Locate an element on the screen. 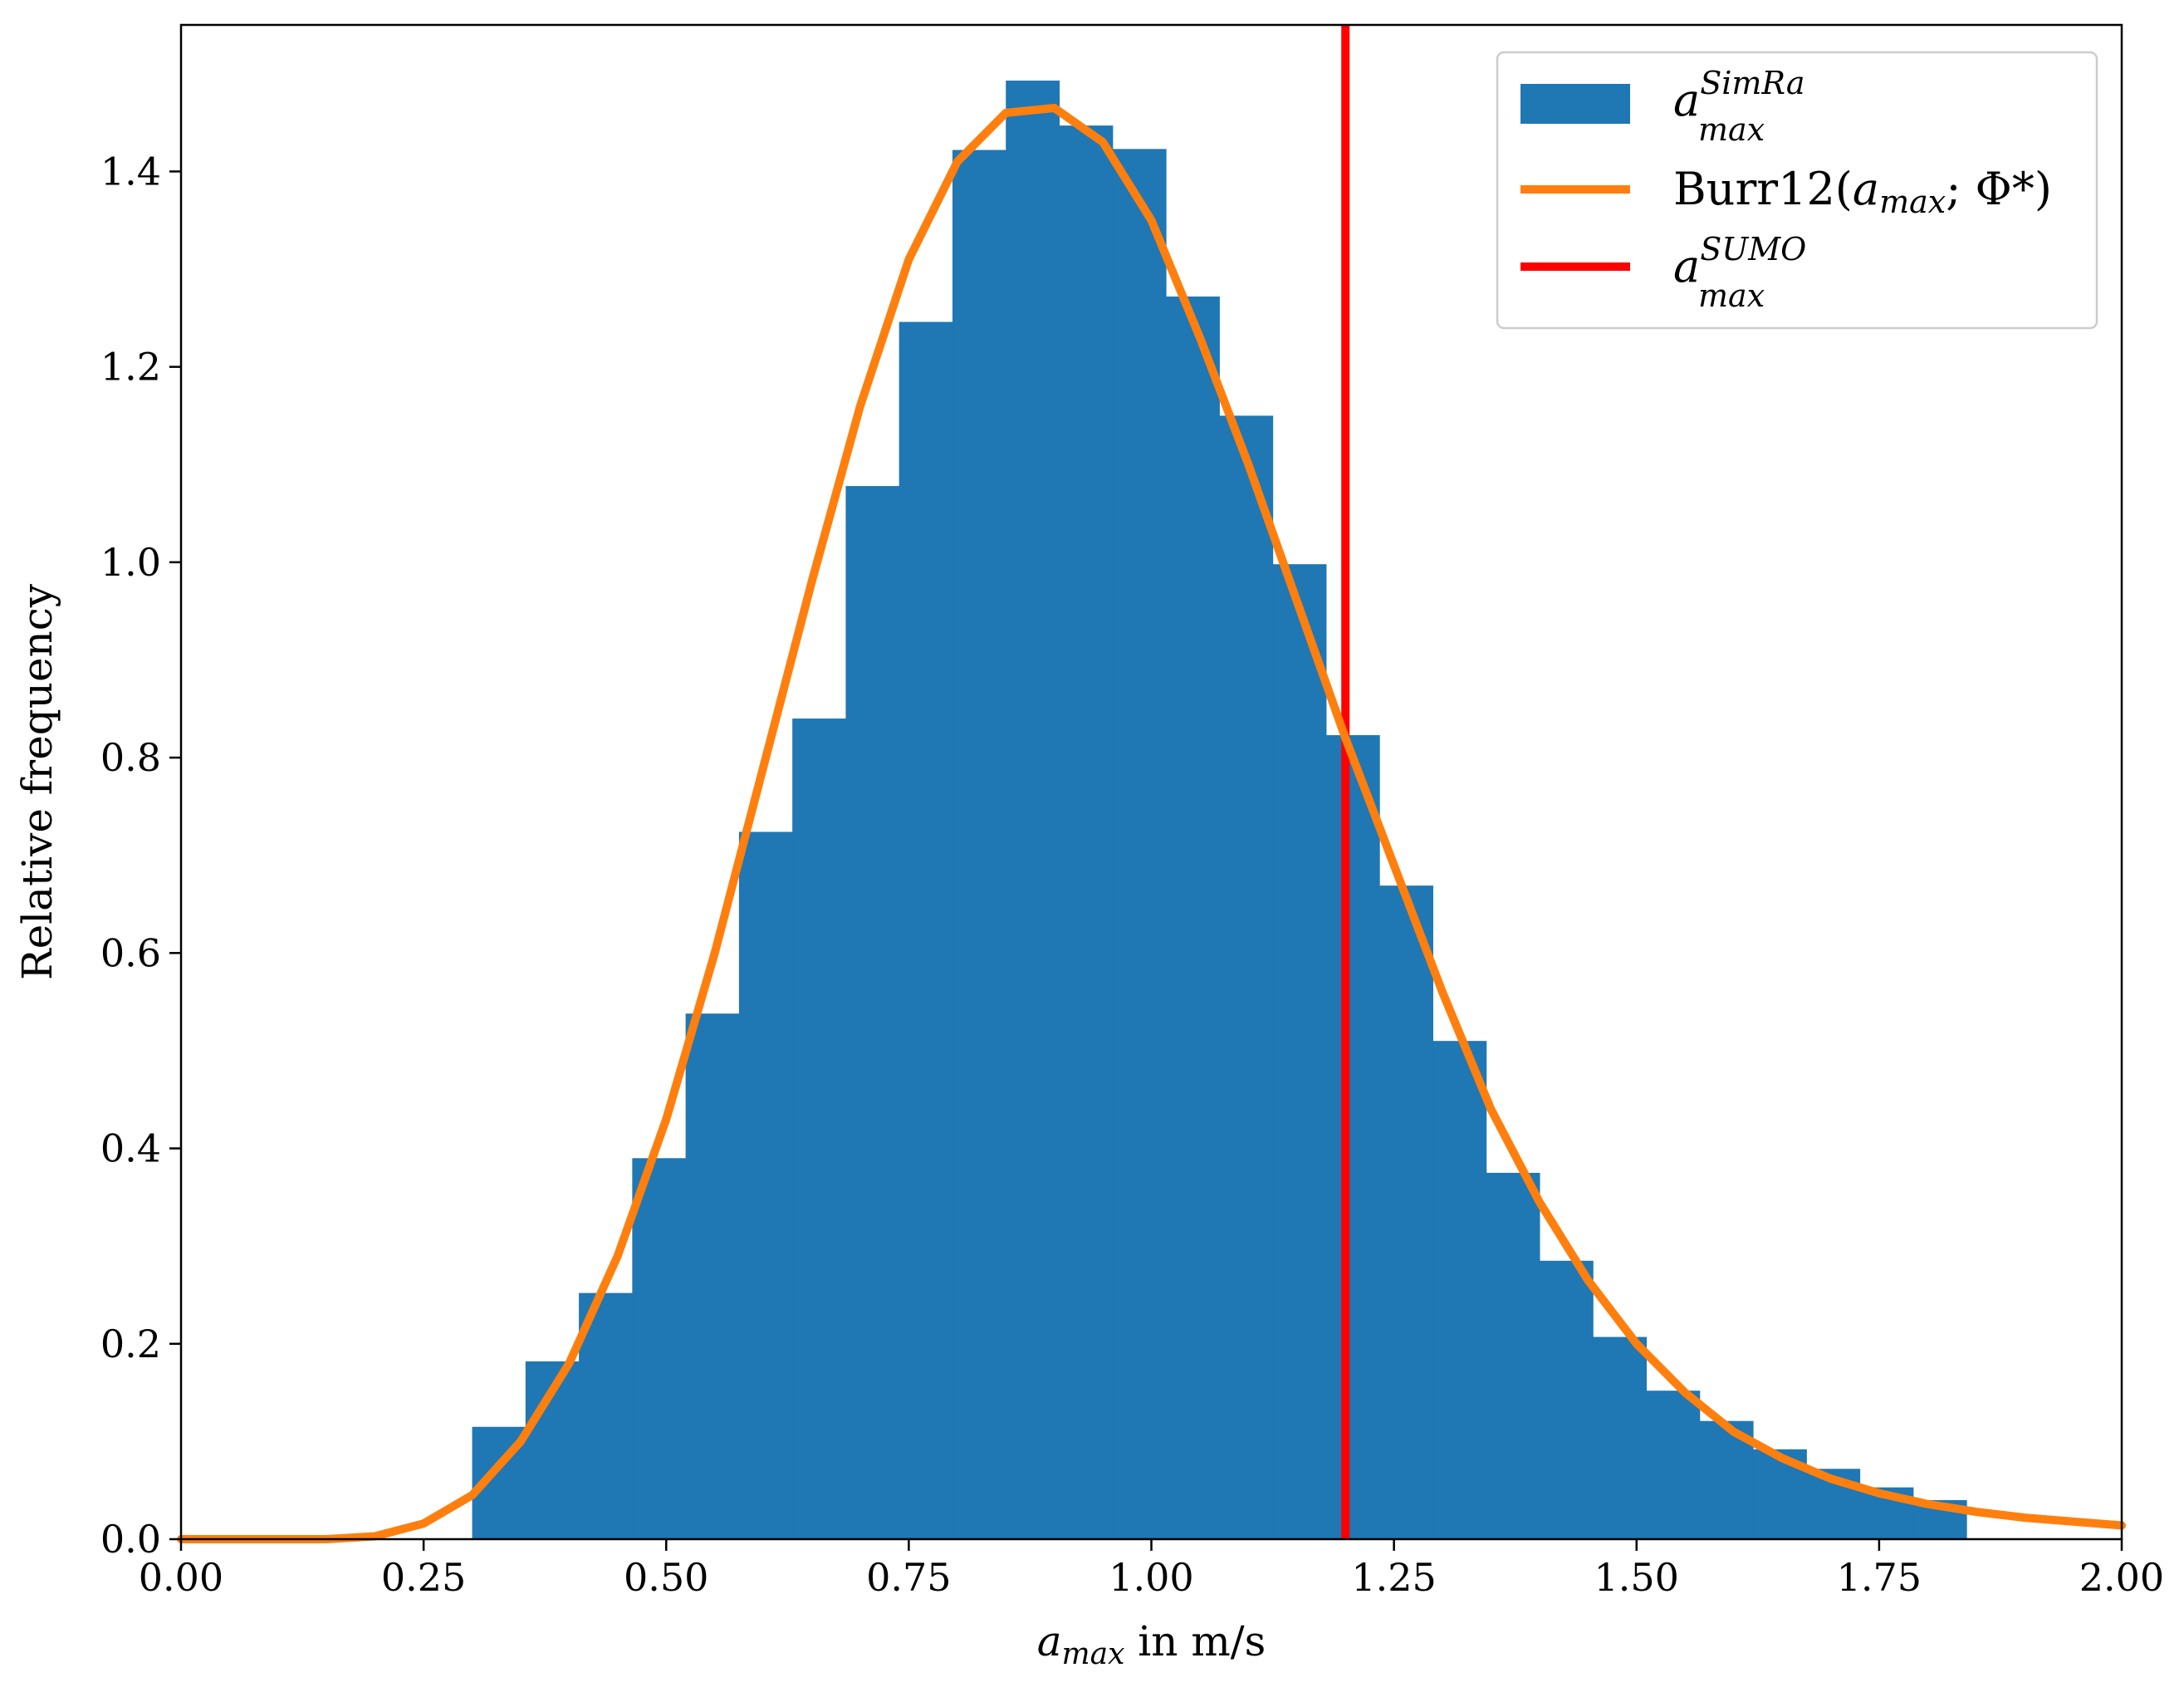 The height and width of the screenshot is (1697, 2184). y-tick-label: 1.0 is located at coordinates (130, 562).